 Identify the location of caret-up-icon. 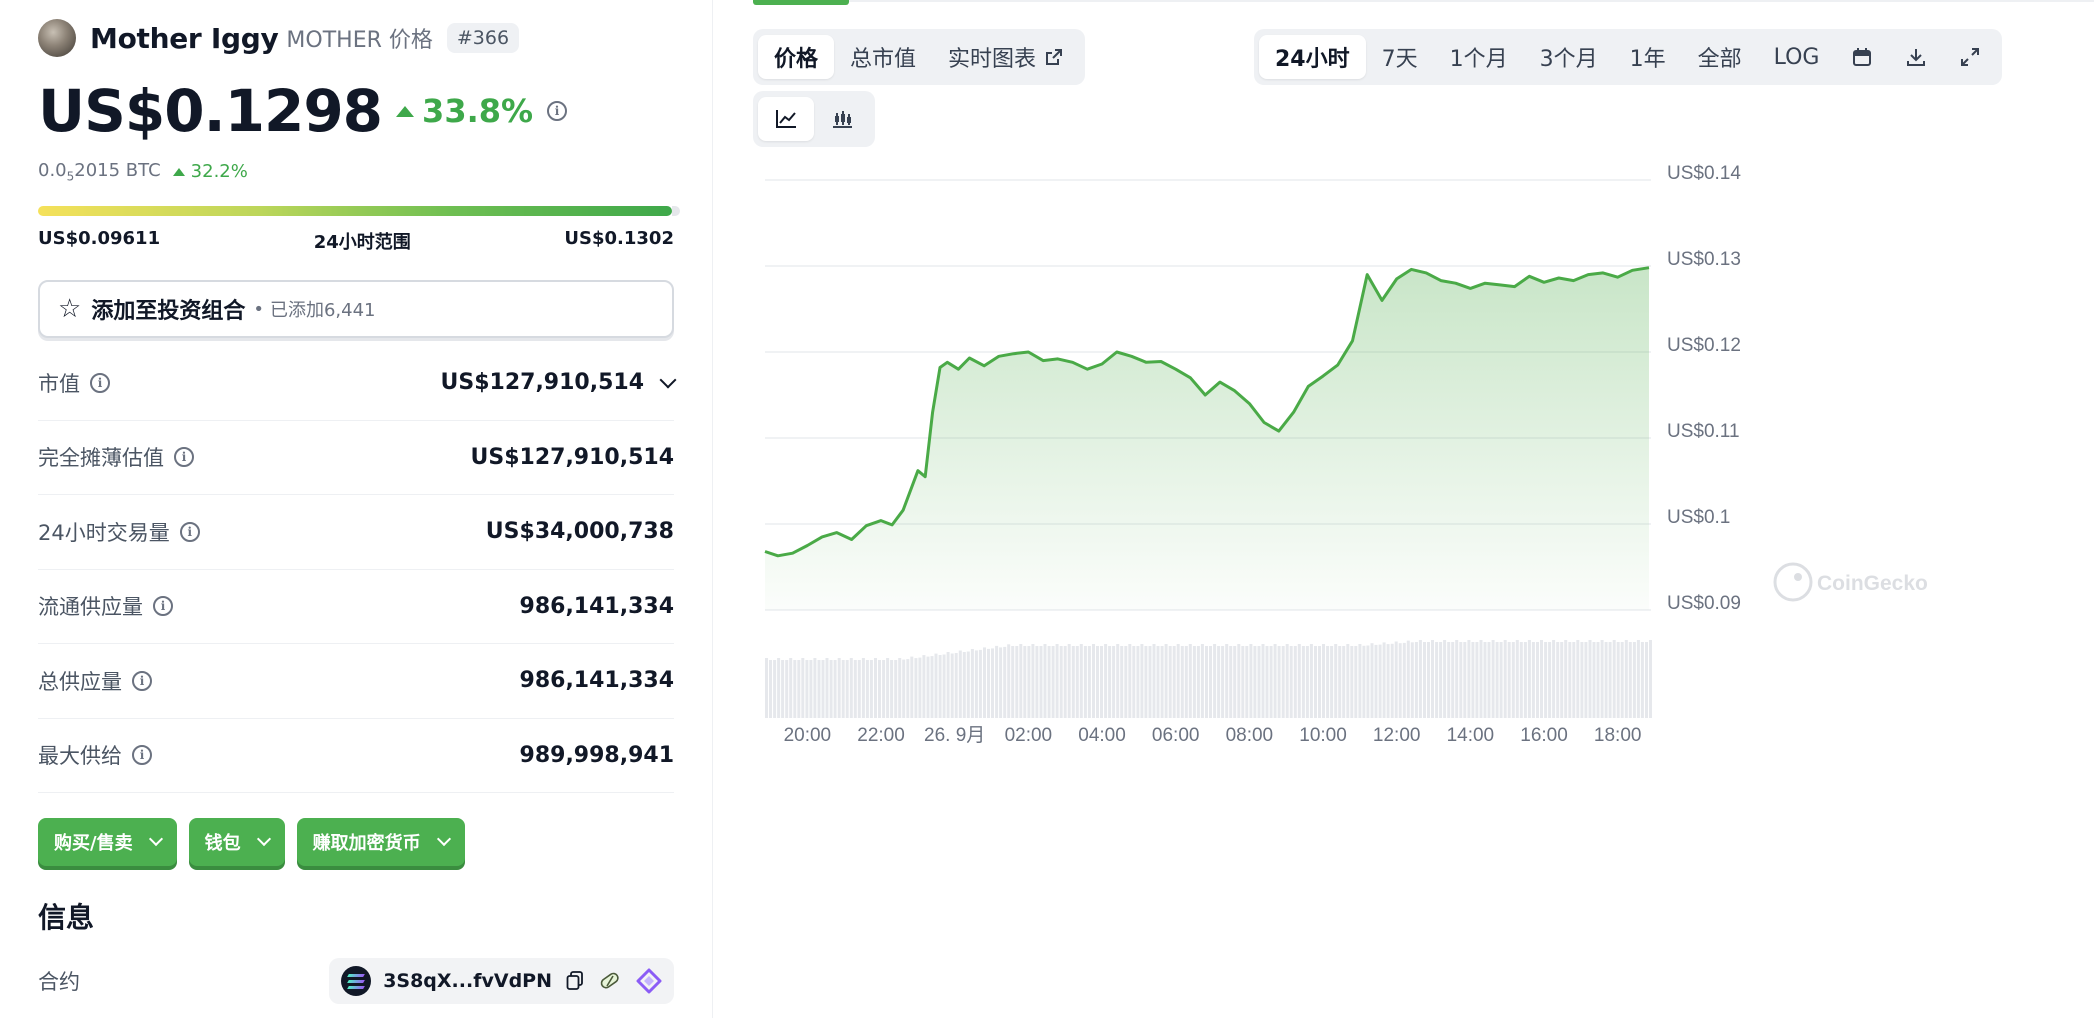
(405, 111).